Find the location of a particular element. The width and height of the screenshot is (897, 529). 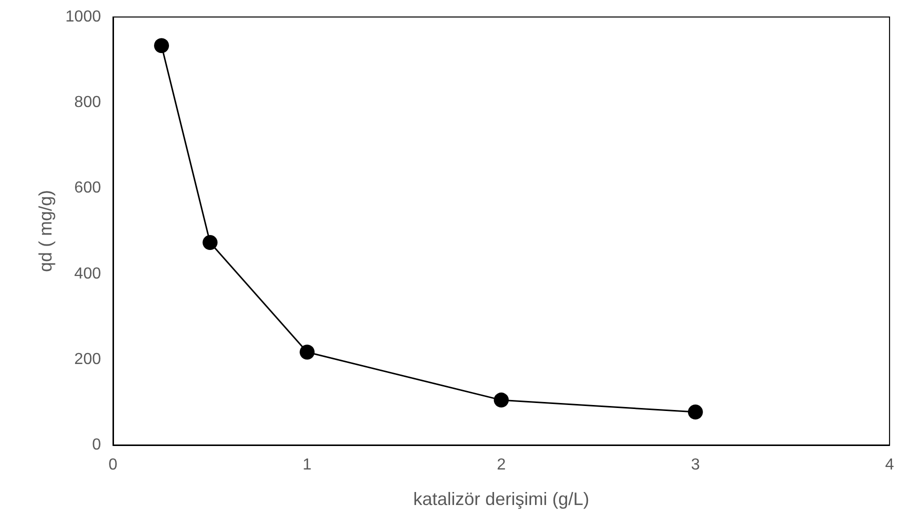

x-tick-label: 3 is located at coordinates (695, 465).